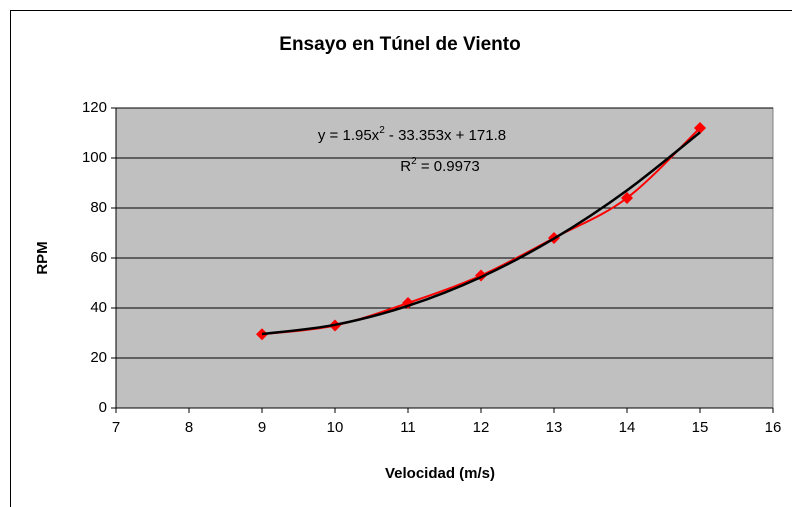 Image resolution: width=792 pixels, height=507 pixels. I want to click on y-tick-label: 0, so click(103, 407).